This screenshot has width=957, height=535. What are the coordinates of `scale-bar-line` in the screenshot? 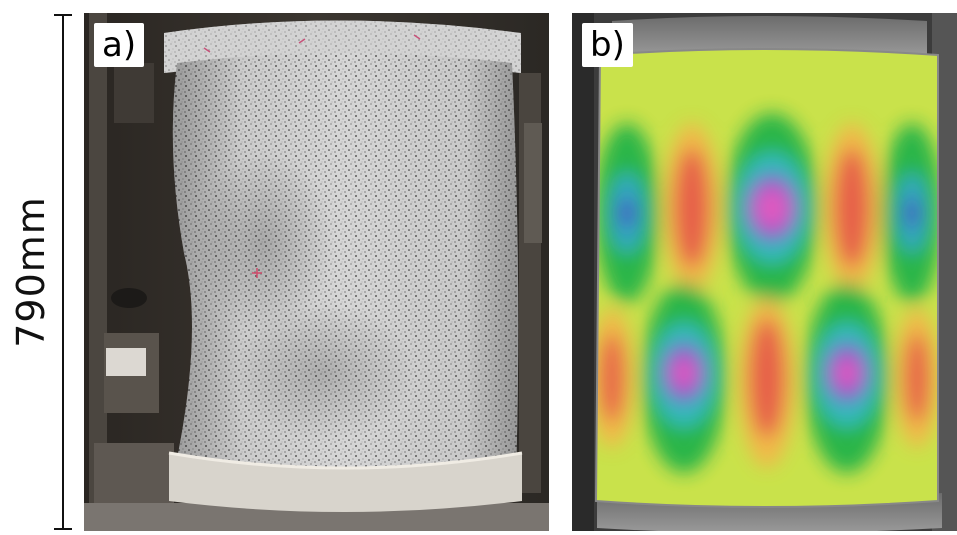 It's located at (63, 272).